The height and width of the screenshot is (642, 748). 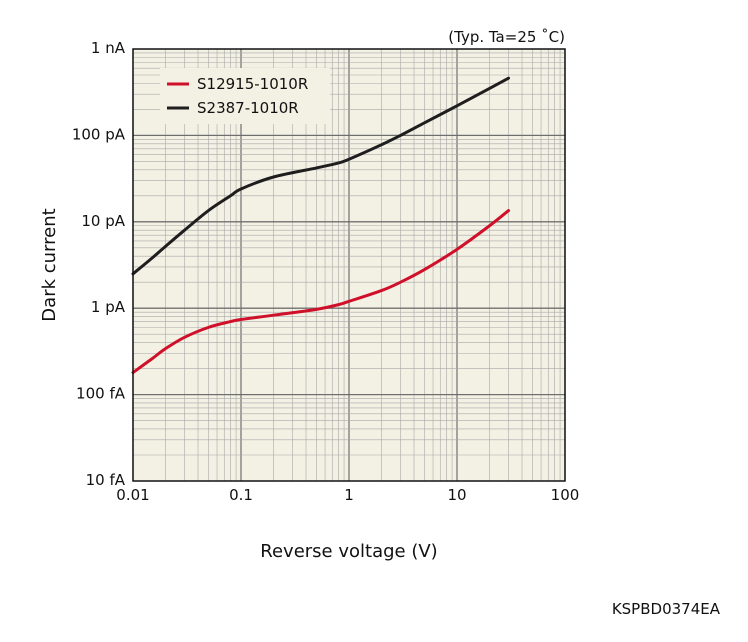 I want to click on legend: S12915-1010R S2387-1010R, so click(x=245, y=96).